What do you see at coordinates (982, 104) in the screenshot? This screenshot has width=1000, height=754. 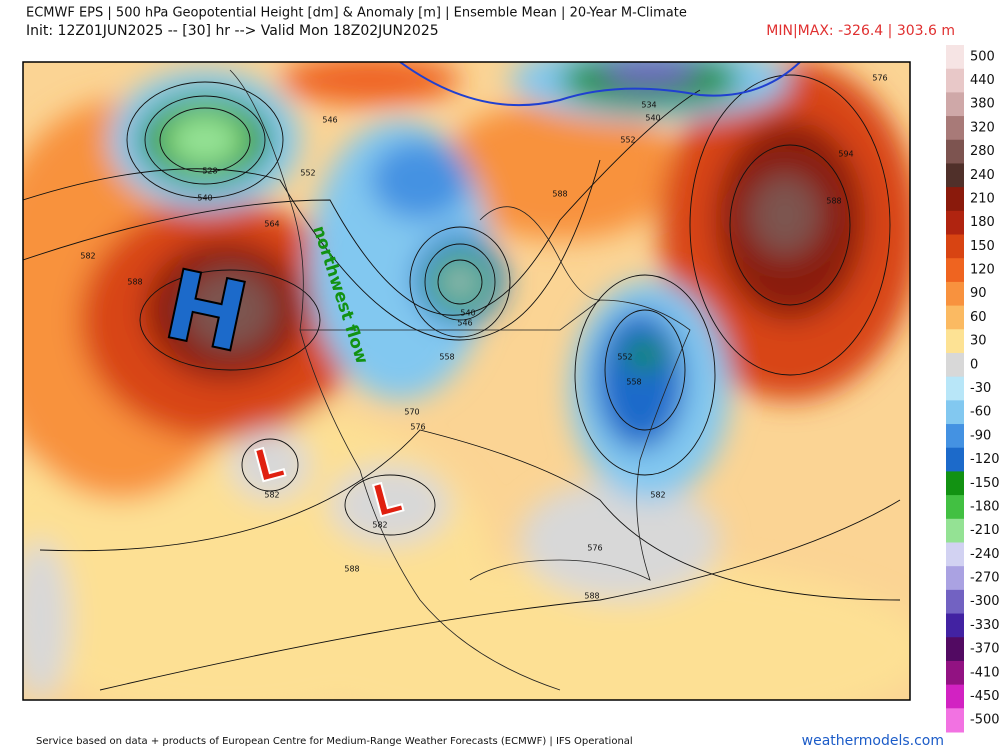 I see `colorbar-label: 380` at bounding box center [982, 104].